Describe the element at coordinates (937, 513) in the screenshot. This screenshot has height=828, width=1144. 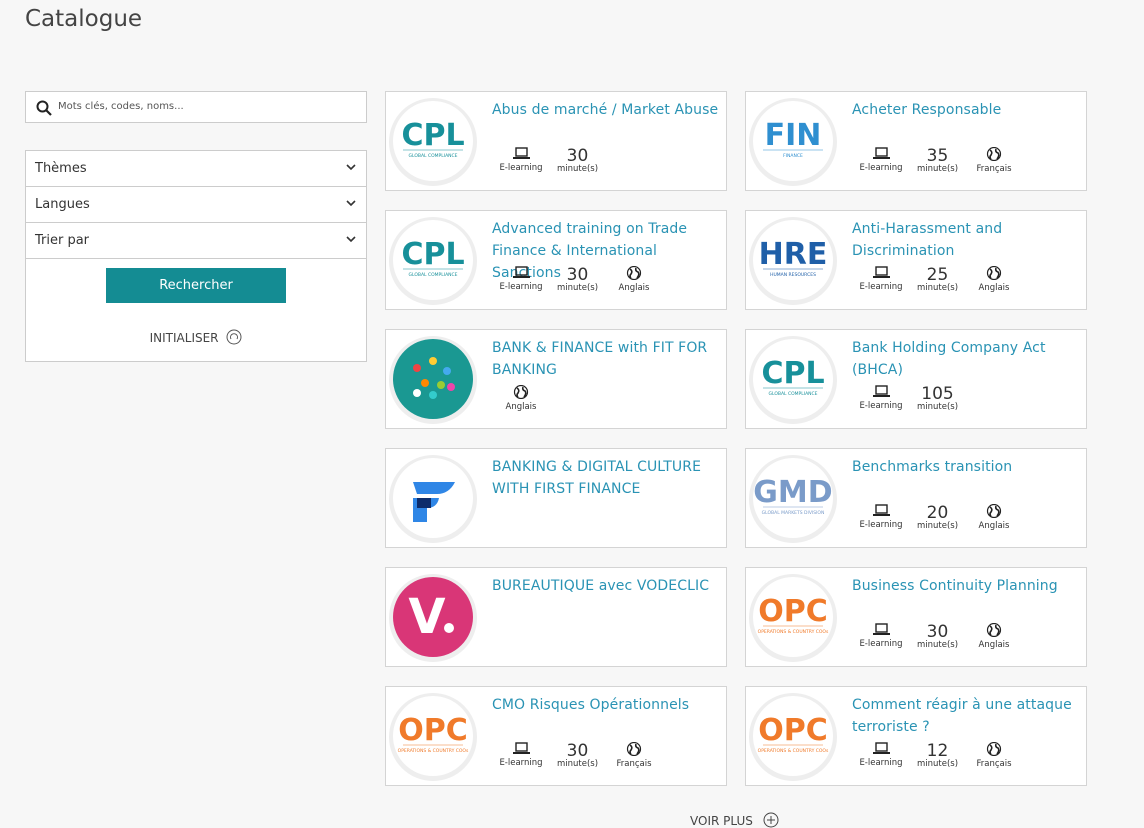
I see `duration-value: 20` at that location.